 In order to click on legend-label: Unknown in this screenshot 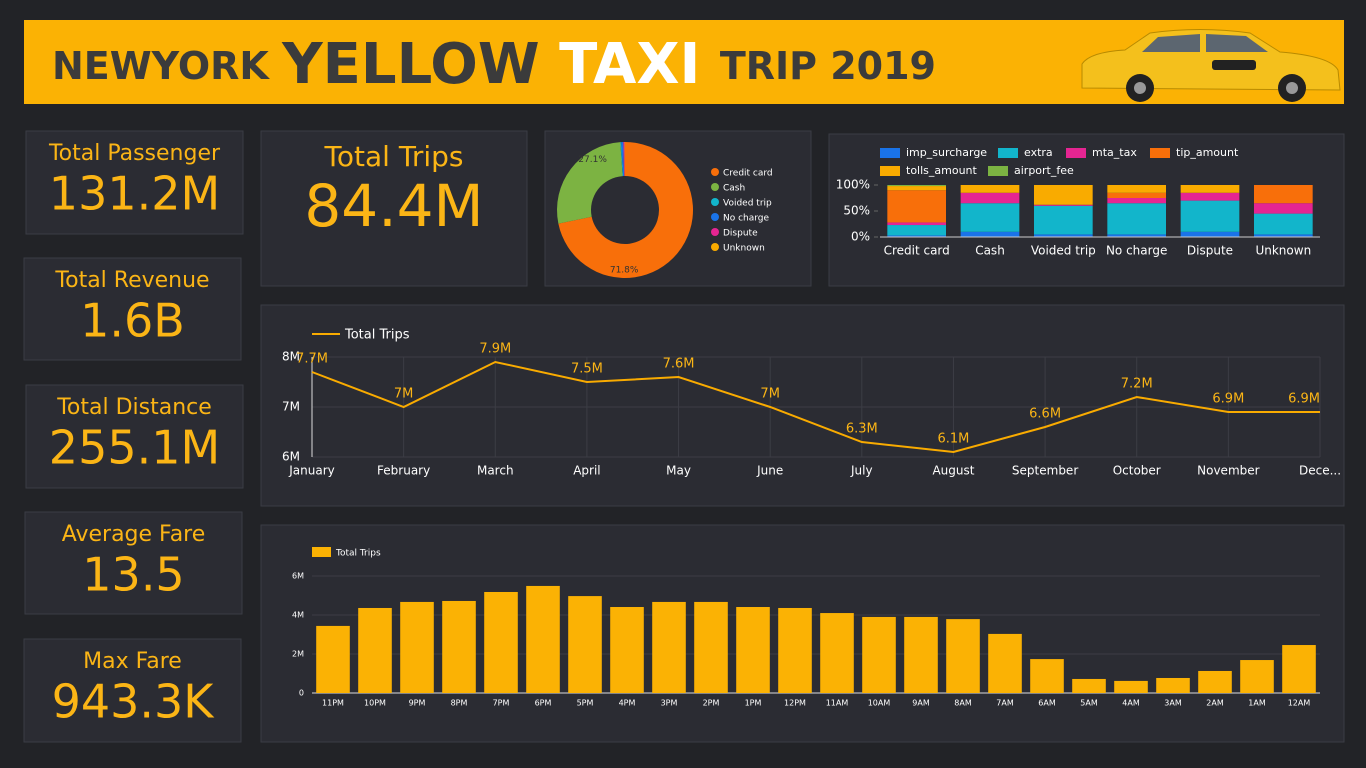, I will do `click(744, 249)`.